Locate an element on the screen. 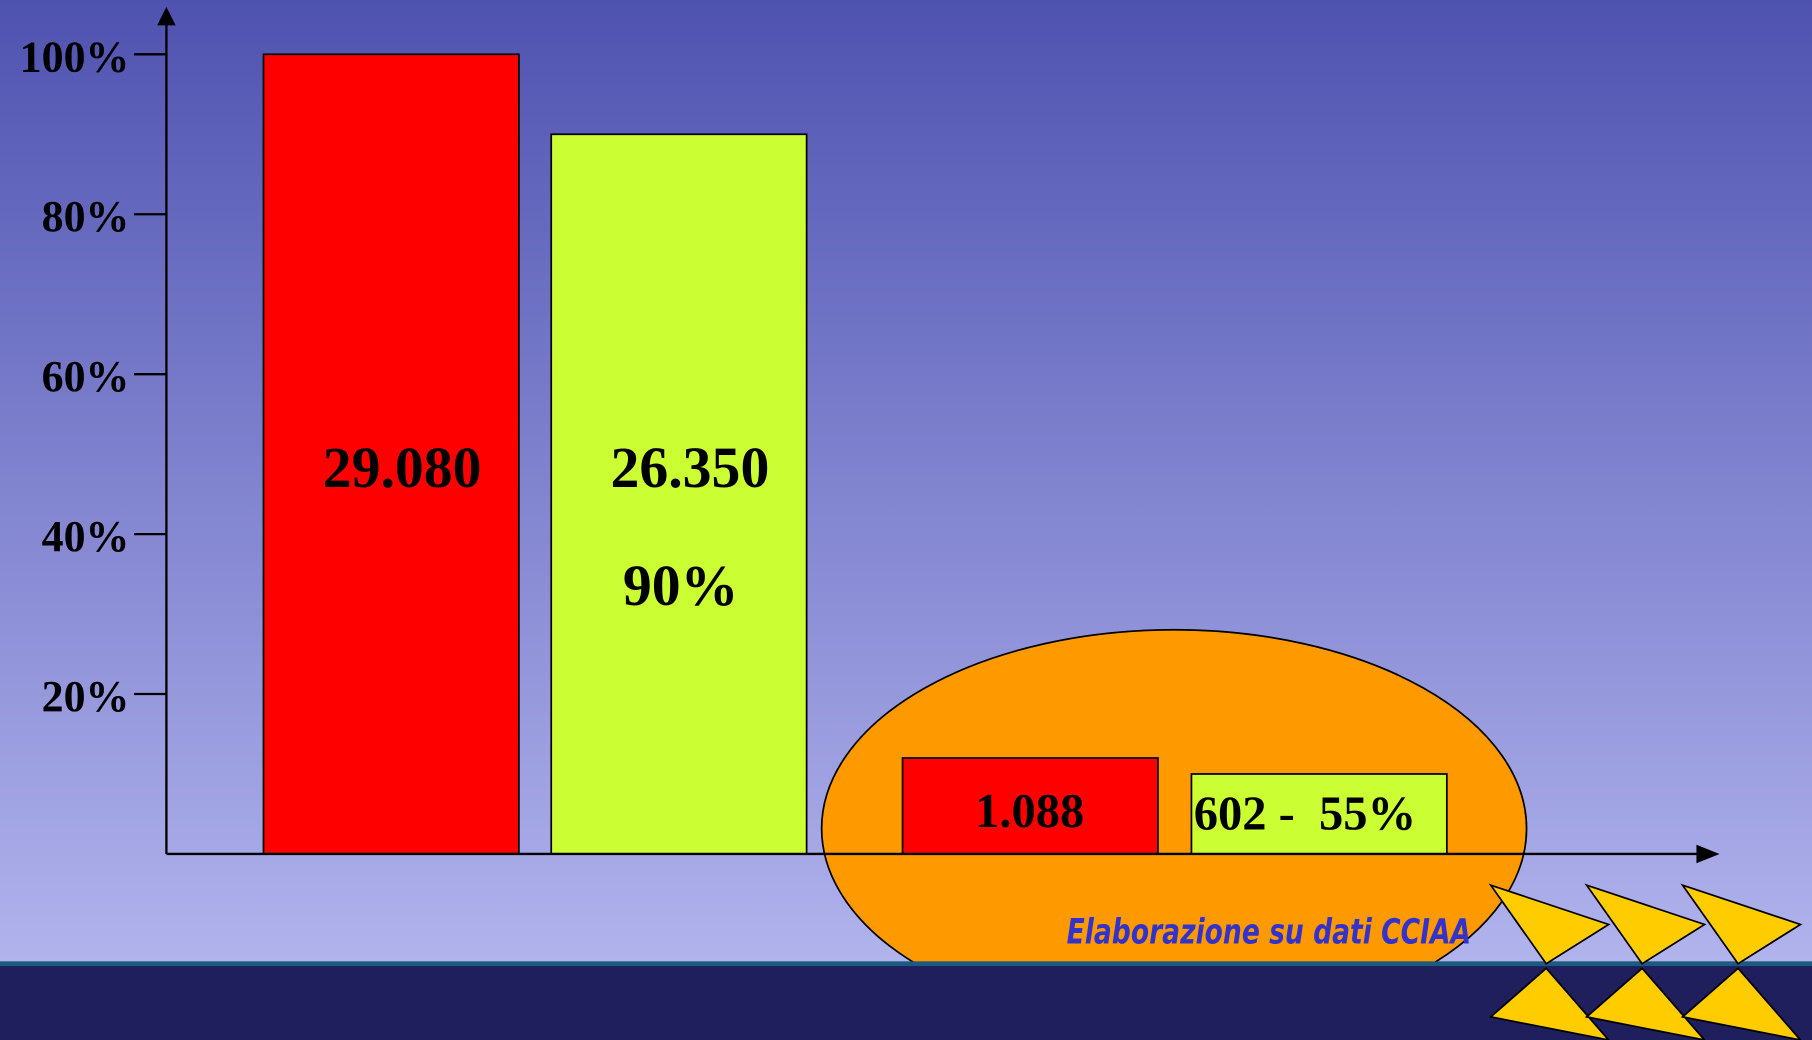  y-tick-label: 60% is located at coordinates (86, 377).